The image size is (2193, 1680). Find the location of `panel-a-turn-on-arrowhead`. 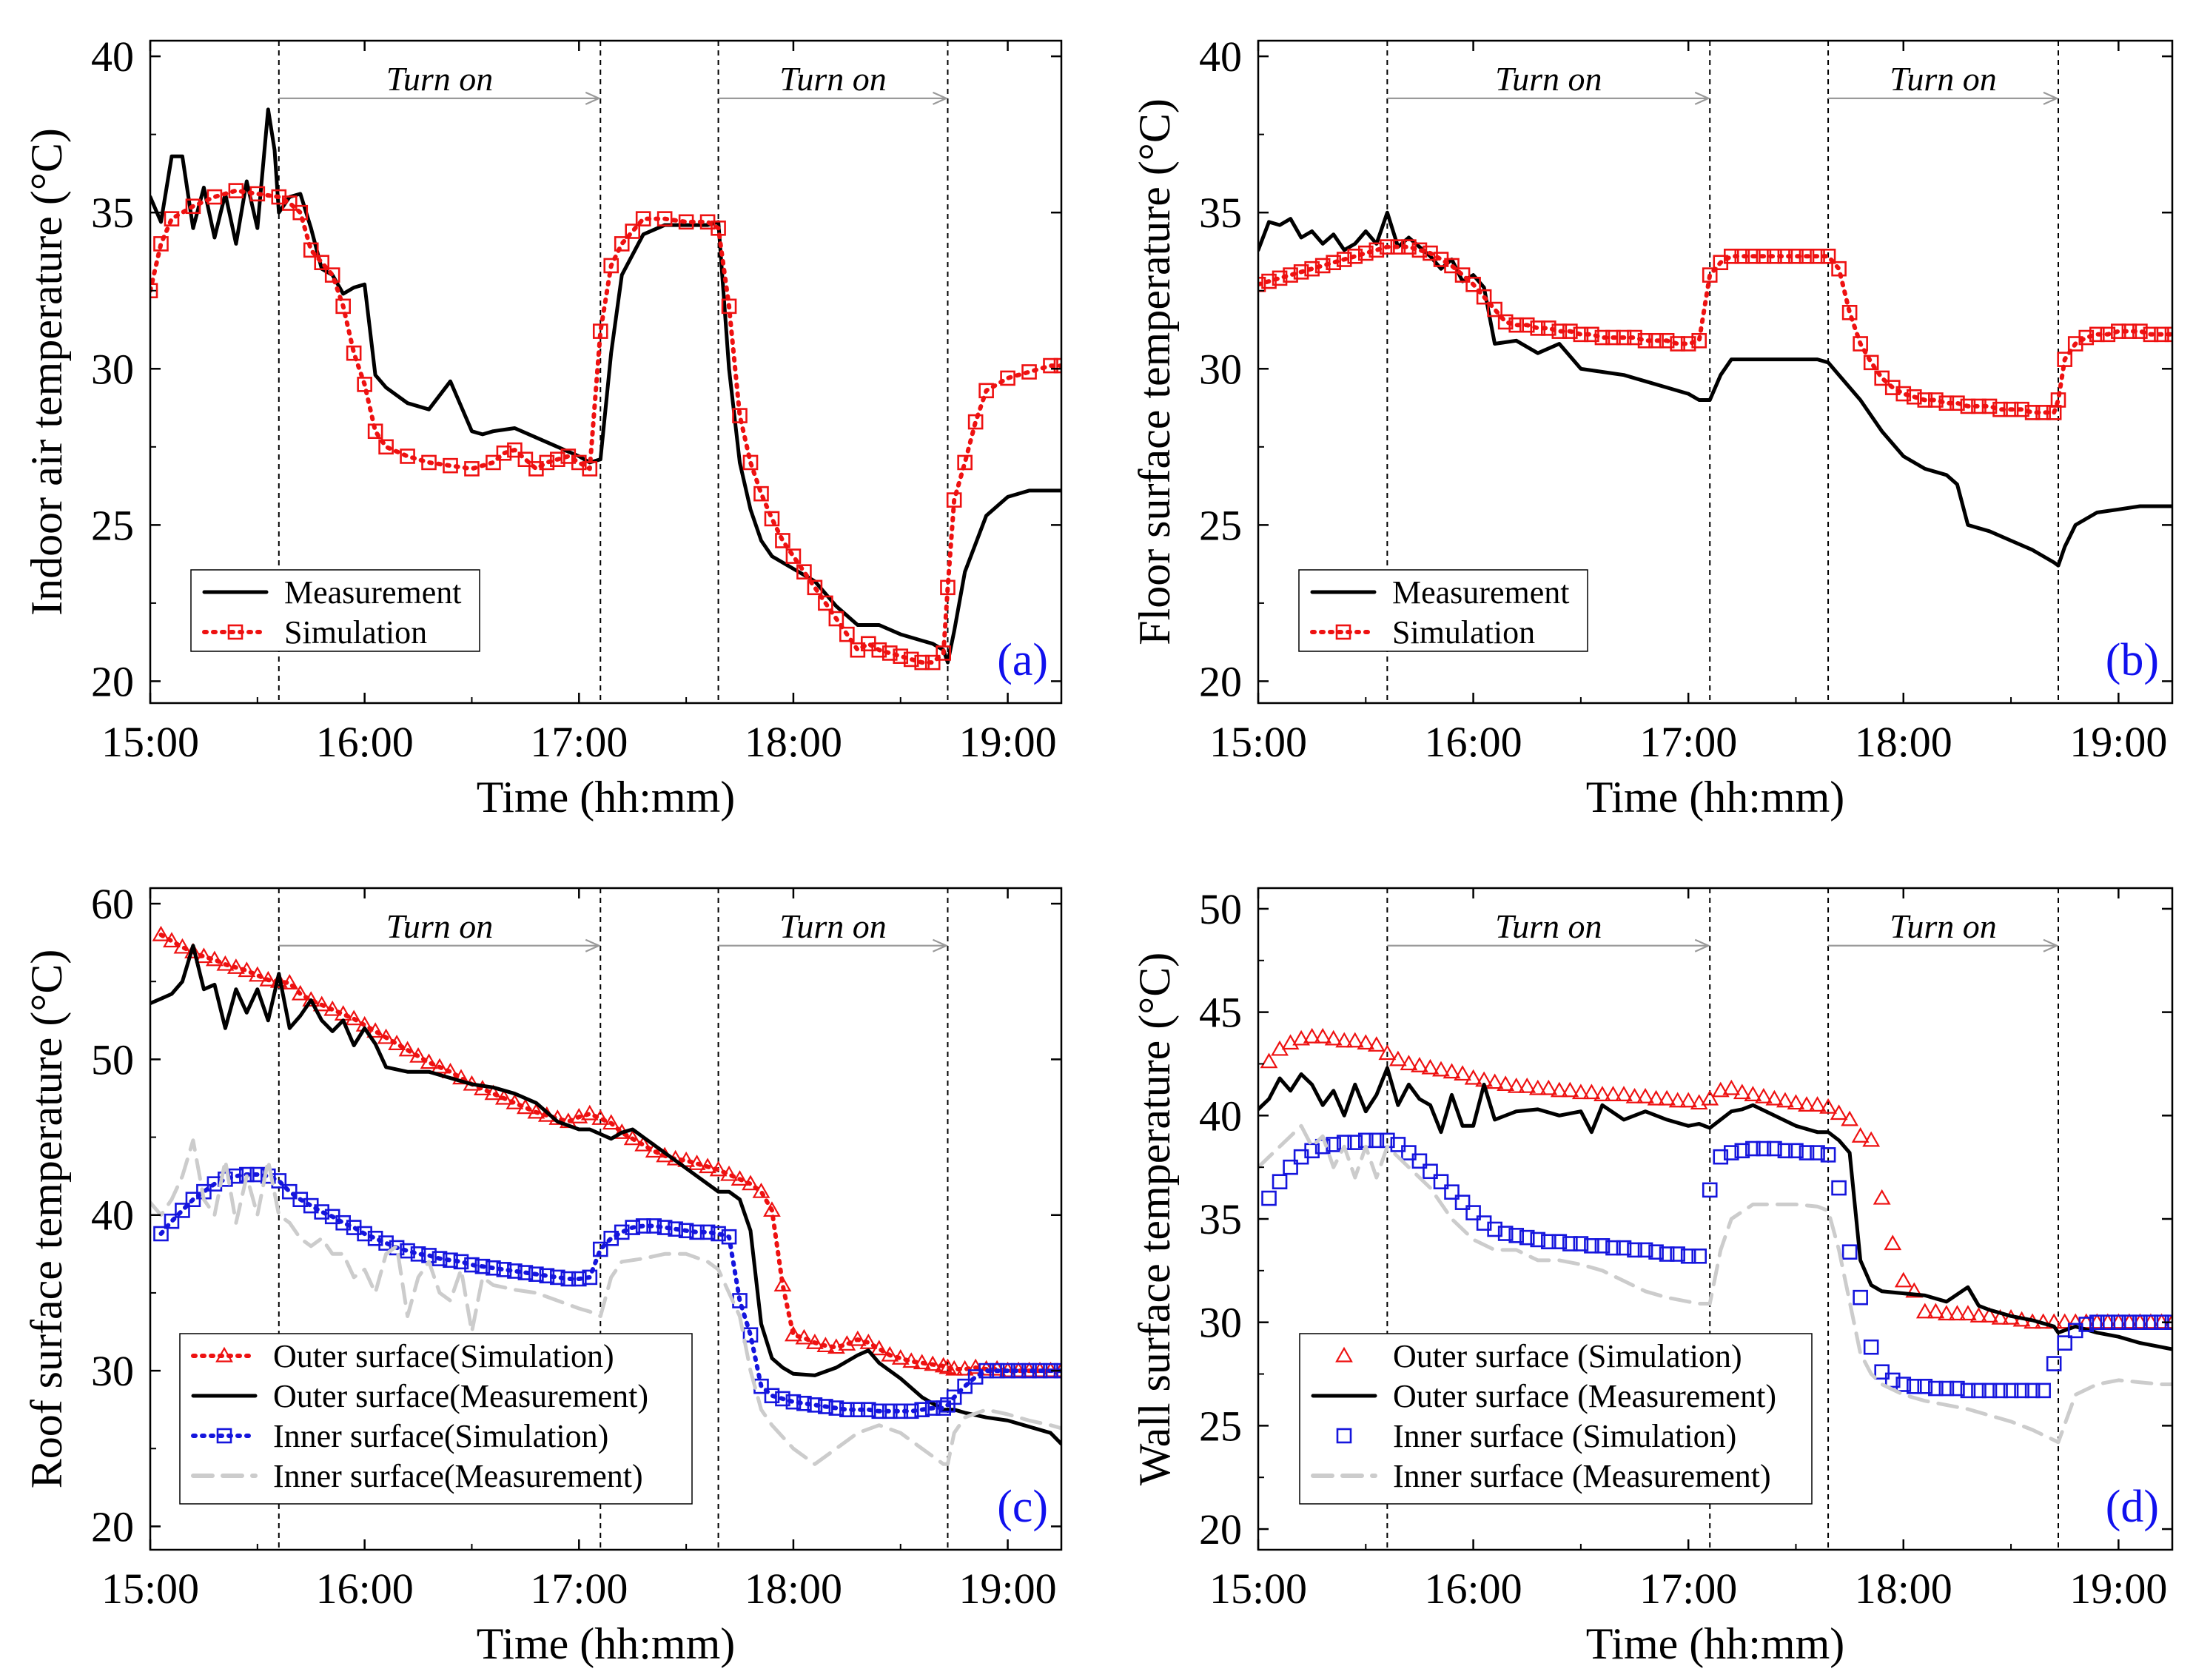

panel-a-turn-on-arrowhead is located at coordinates (593, 98).